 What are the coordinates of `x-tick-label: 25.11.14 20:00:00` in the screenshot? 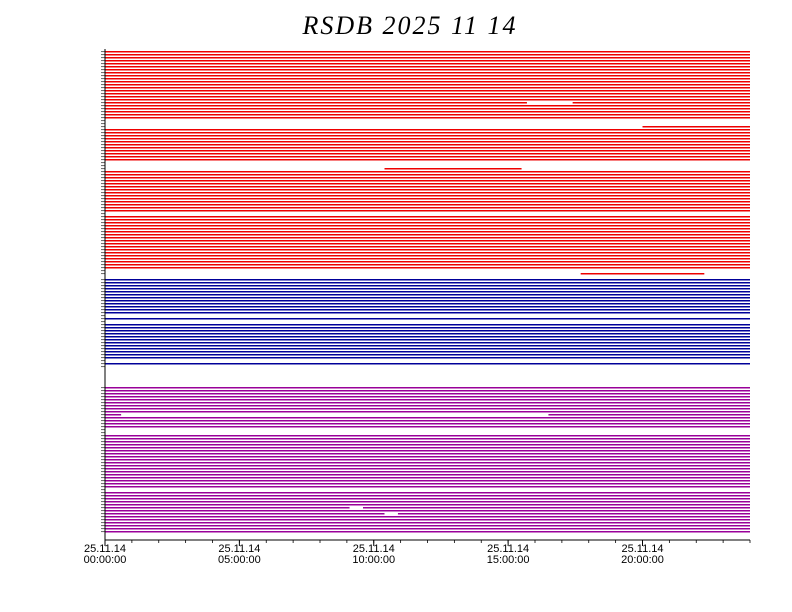 It's located at (642, 554).